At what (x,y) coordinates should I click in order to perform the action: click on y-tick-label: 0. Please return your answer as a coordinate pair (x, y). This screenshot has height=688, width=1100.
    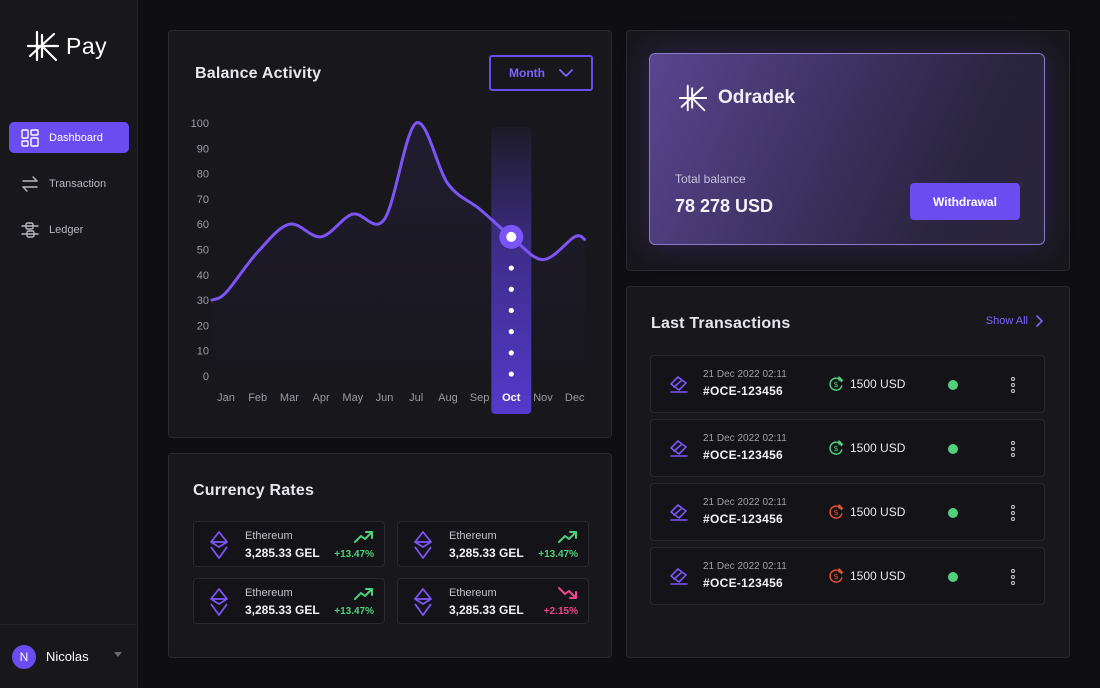
    Looking at the image, I should click on (206, 377).